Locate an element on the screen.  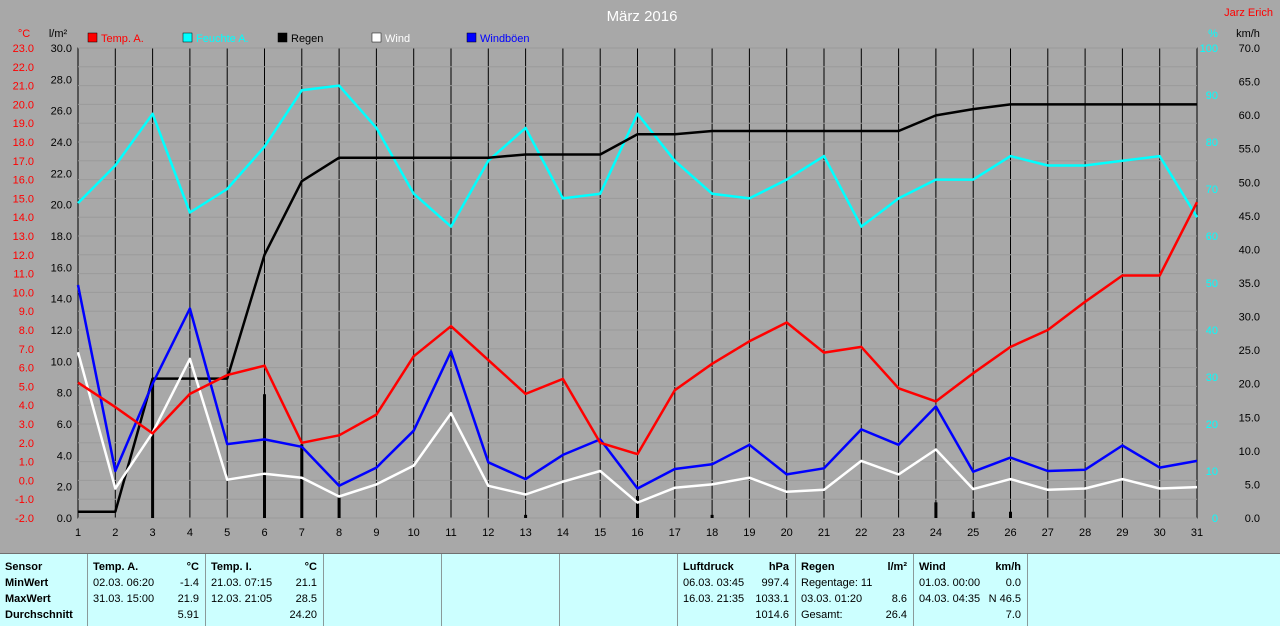
wind-tick-label: 5.0 is located at coordinates (1252, 485).